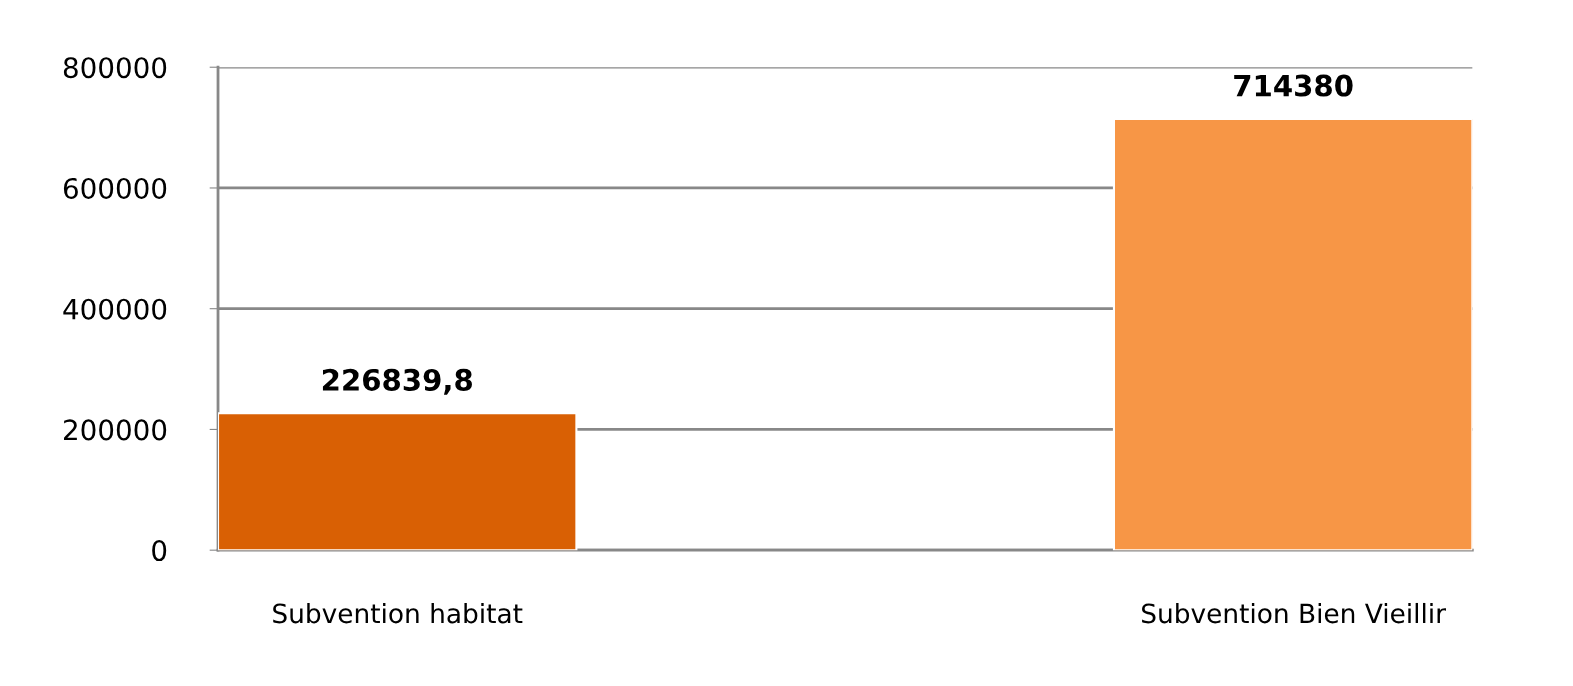  Describe the element at coordinates (115, 68) in the screenshot. I see `y-tick-label: 800000` at that location.